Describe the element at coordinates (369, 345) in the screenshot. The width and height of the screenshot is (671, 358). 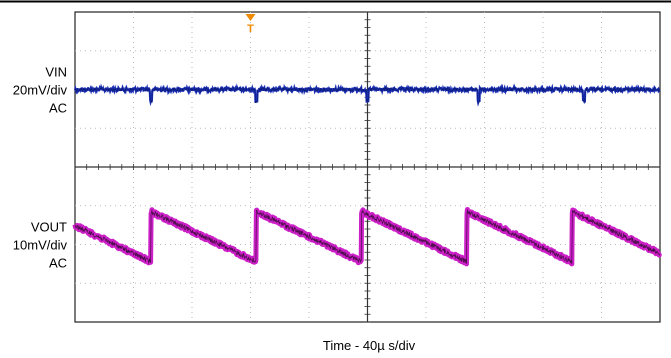
I see `x-axis-label: Time - 40µ s/div` at that location.